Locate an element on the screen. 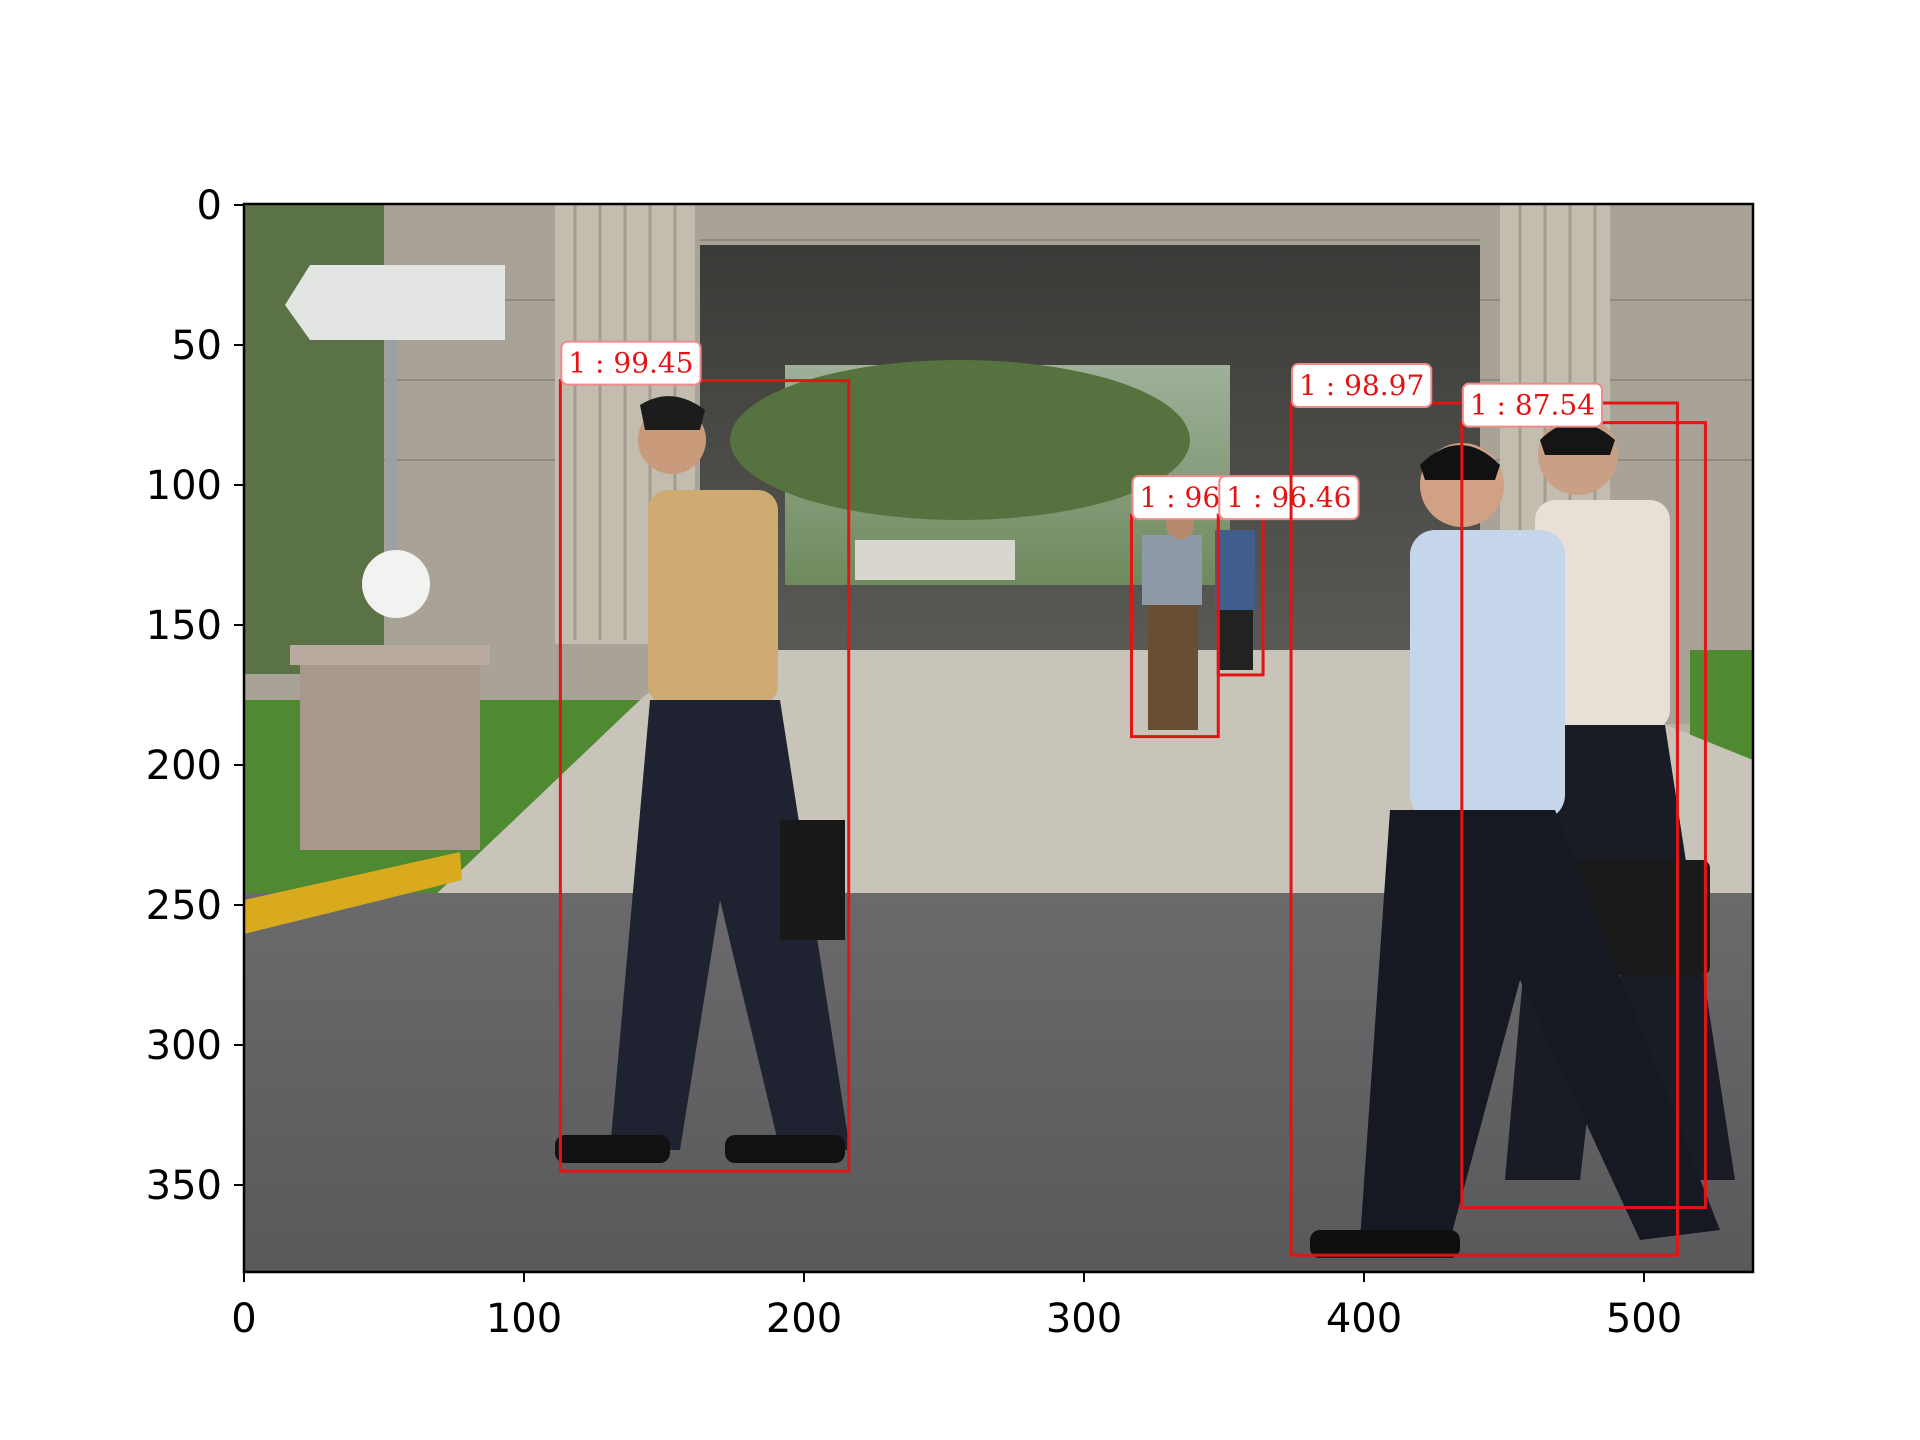  y-tick-label: 250 is located at coordinates (184, 906).